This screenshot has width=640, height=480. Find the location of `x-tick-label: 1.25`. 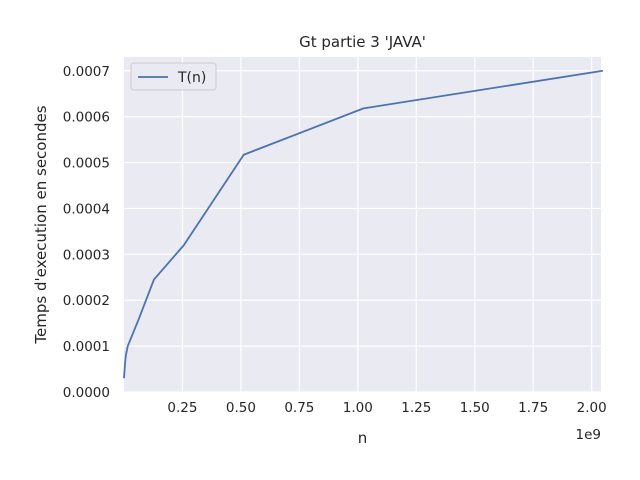

x-tick-label: 1.25 is located at coordinates (416, 408).